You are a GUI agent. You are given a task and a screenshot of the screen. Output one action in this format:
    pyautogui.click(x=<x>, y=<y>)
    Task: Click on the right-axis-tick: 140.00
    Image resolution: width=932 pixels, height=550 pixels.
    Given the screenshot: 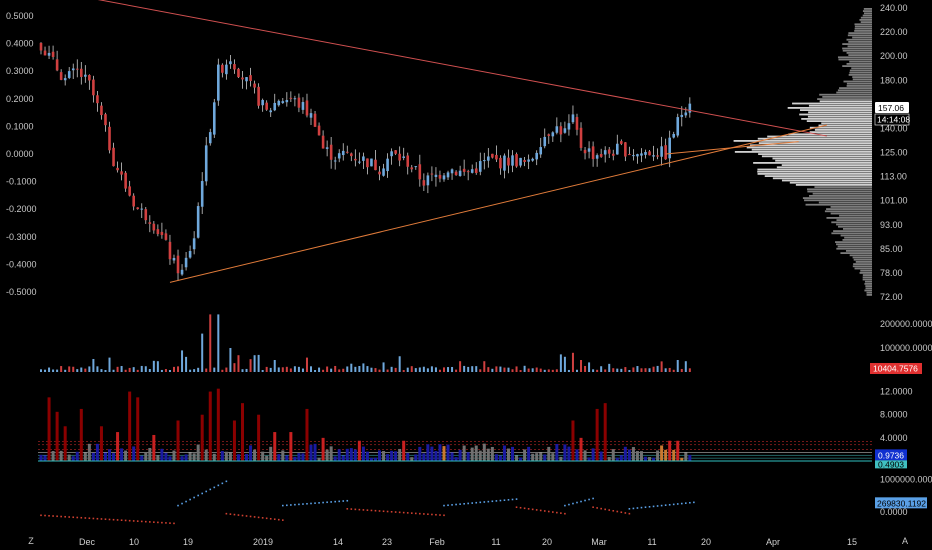 What is the action you would take?
    pyautogui.click(x=894, y=128)
    